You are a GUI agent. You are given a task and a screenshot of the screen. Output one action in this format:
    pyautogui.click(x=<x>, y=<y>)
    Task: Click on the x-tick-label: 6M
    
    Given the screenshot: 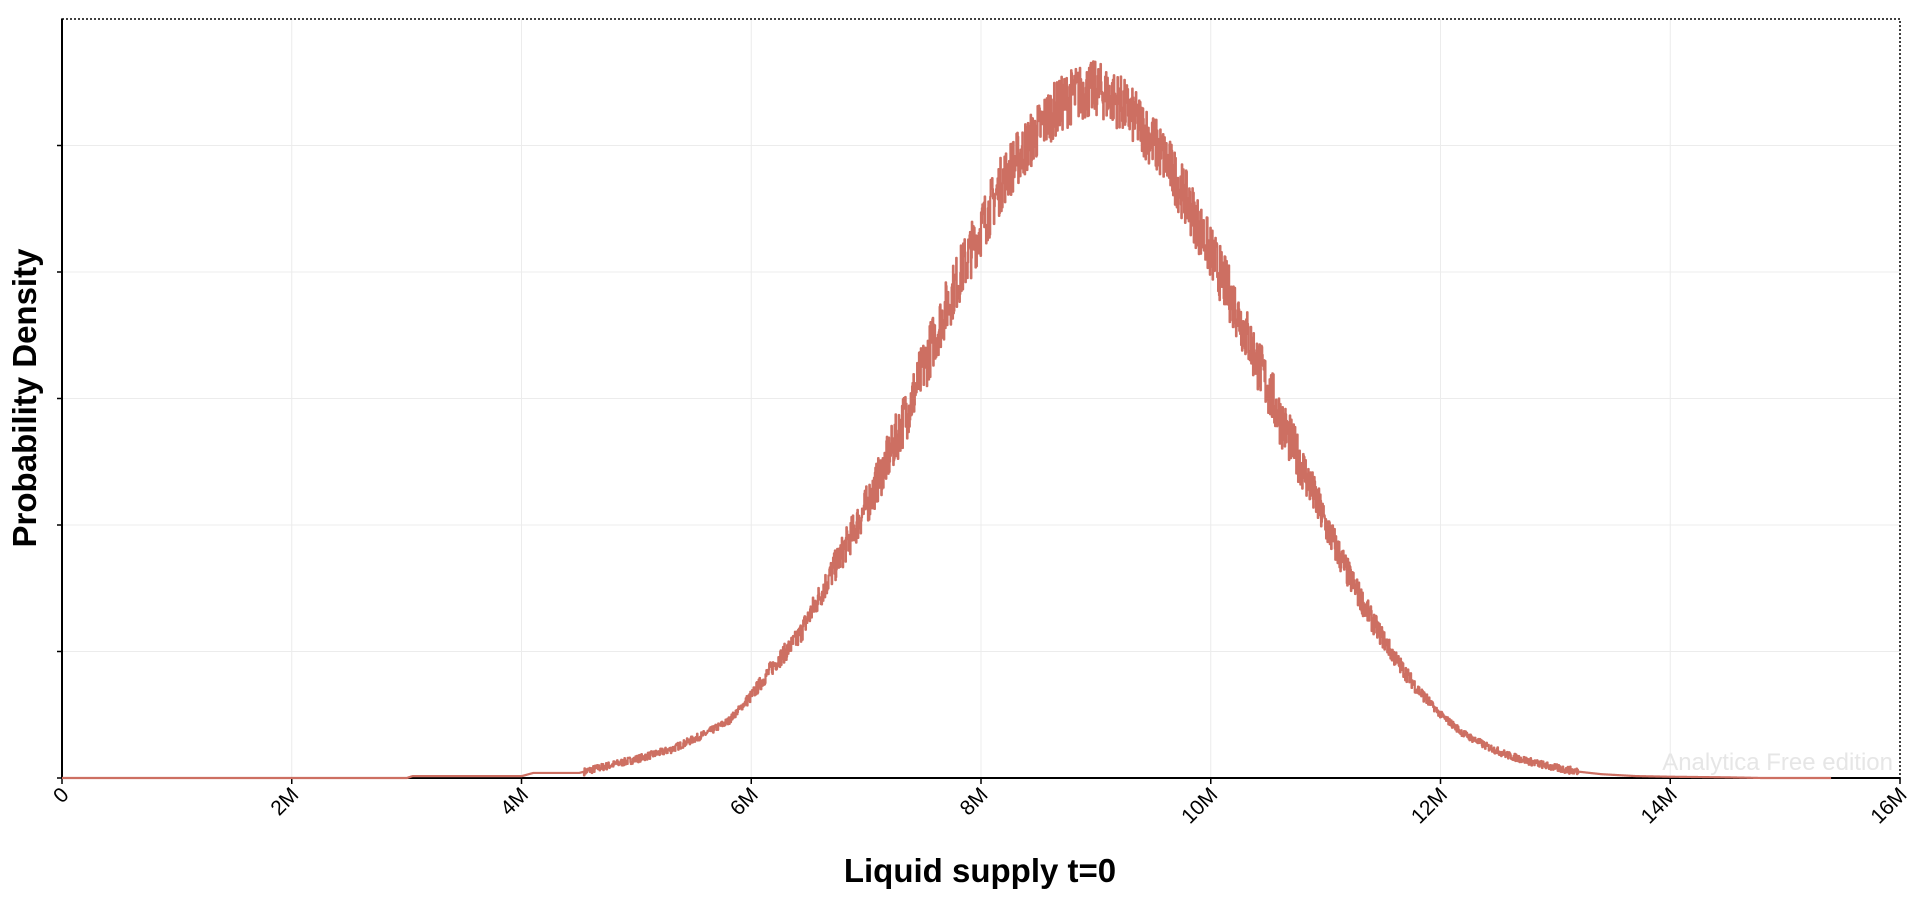 What is the action you would take?
    pyautogui.click(x=744, y=801)
    